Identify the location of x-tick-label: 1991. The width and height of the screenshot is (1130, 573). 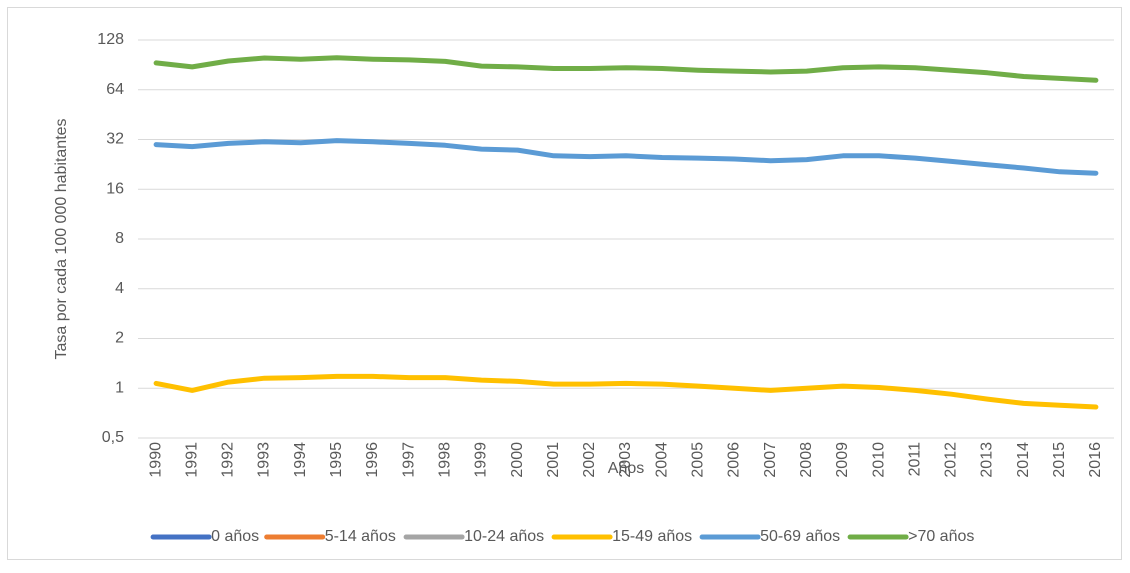
(191, 460).